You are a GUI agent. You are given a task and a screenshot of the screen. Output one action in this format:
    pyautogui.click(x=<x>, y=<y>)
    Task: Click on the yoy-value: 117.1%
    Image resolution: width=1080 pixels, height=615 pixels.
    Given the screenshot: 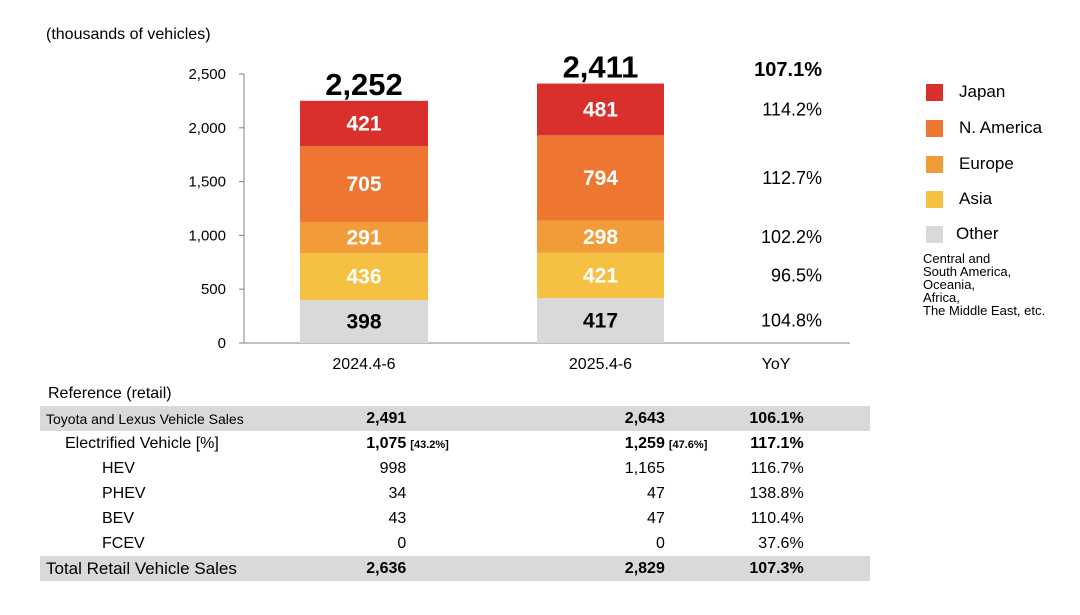 What is the action you would take?
    pyautogui.click(x=777, y=443)
    